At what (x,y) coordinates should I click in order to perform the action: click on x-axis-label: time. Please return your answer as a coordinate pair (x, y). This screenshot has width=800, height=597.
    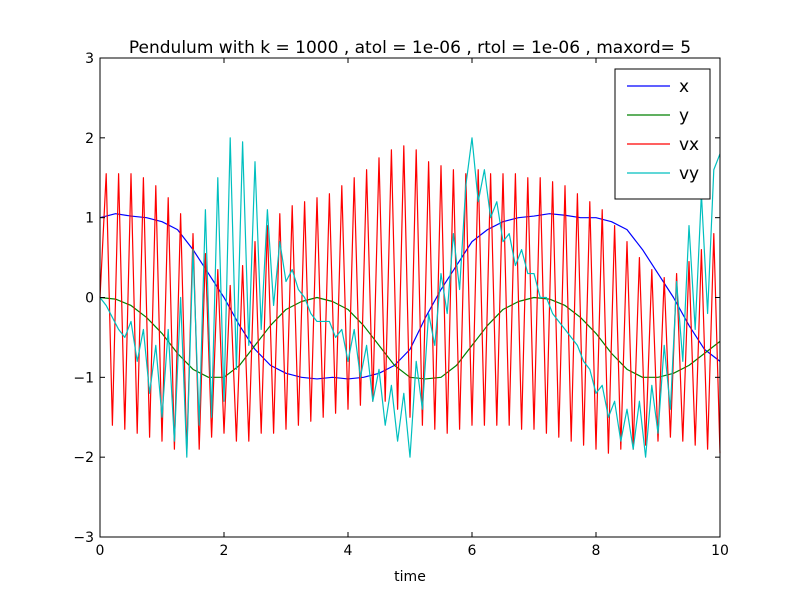
    Looking at the image, I should click on (410, 577).